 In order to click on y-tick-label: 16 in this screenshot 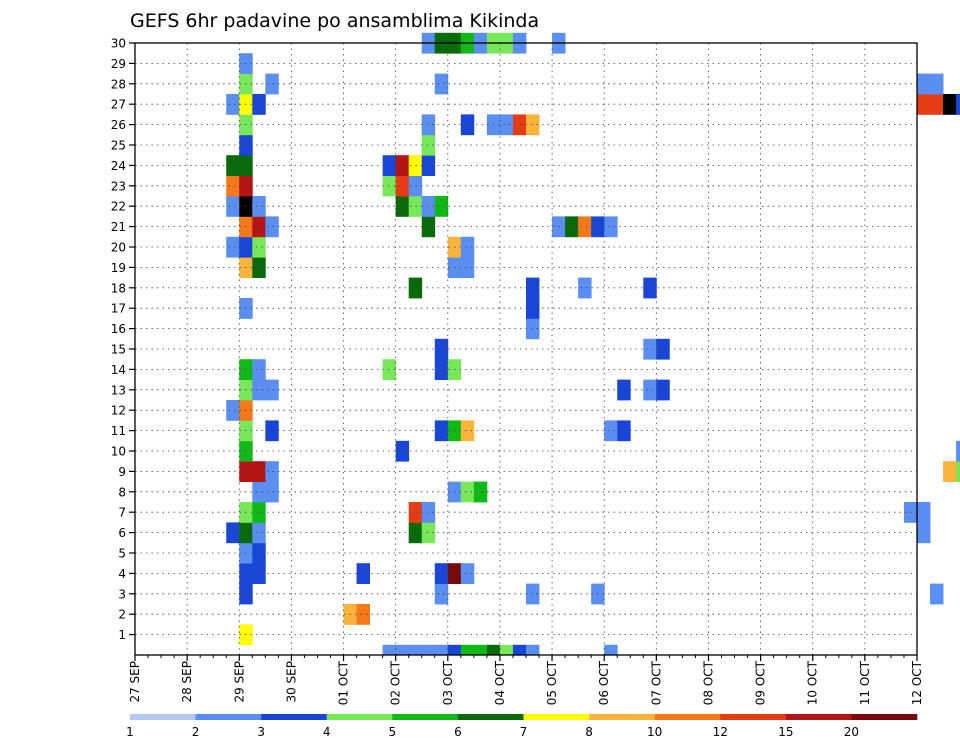, I will do `click(118, 329)`.